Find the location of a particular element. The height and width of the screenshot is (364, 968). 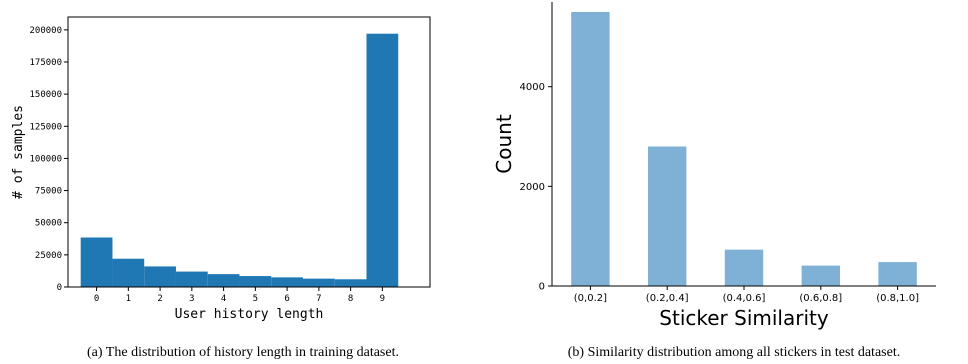

similarity-x-tick-label: (0.6,0.8] is located at coordinates (820, 298).